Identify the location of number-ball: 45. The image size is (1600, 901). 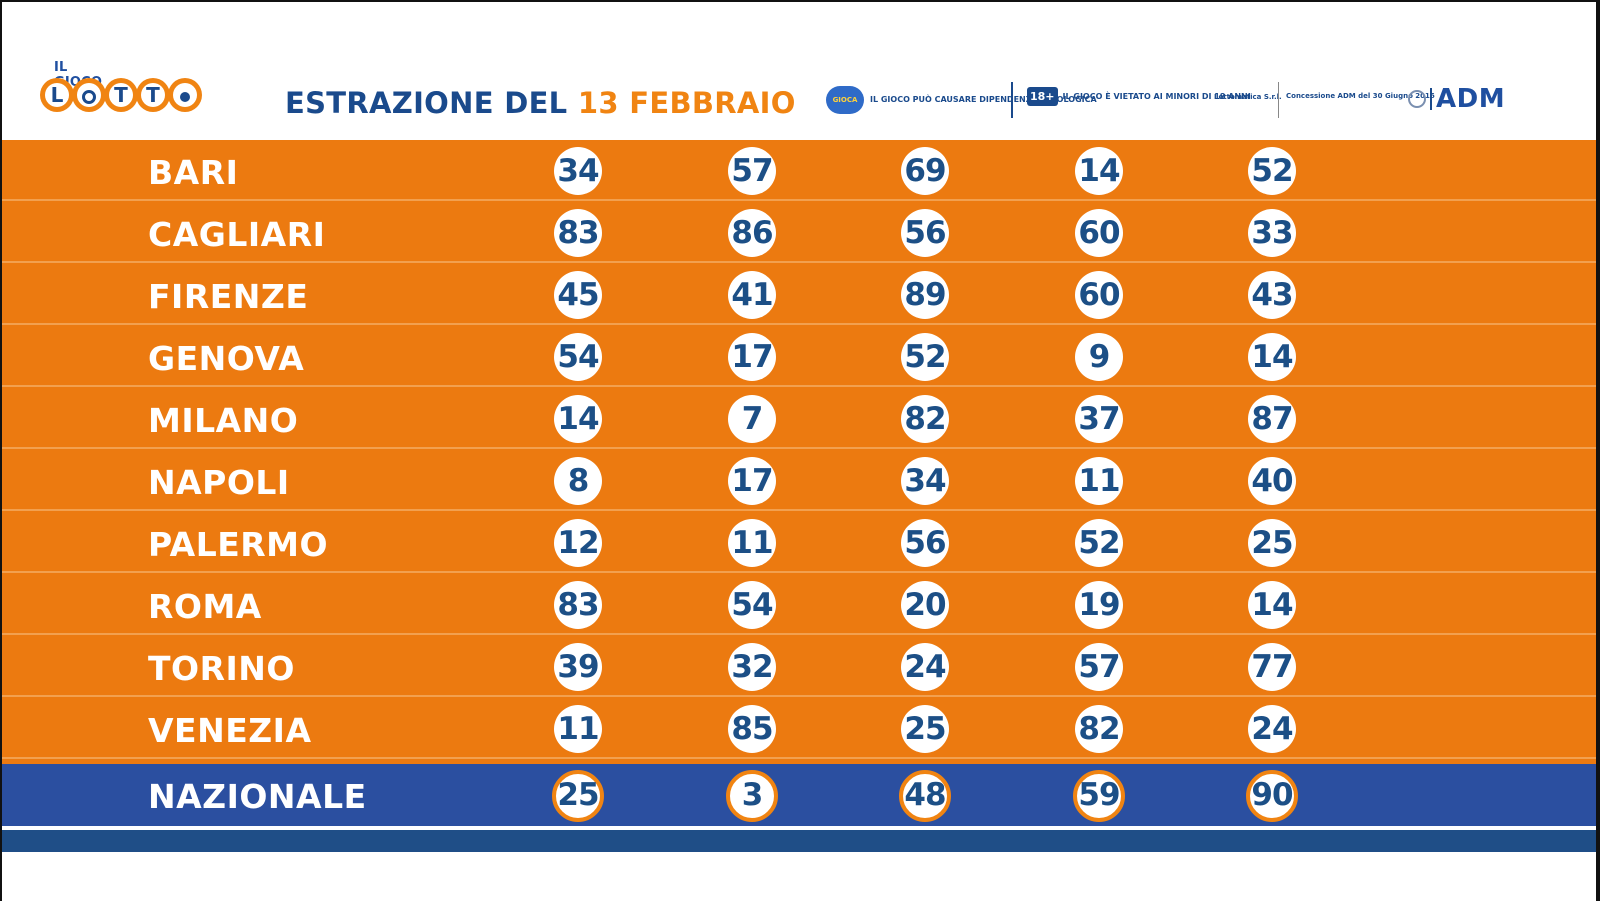
(578, 295).